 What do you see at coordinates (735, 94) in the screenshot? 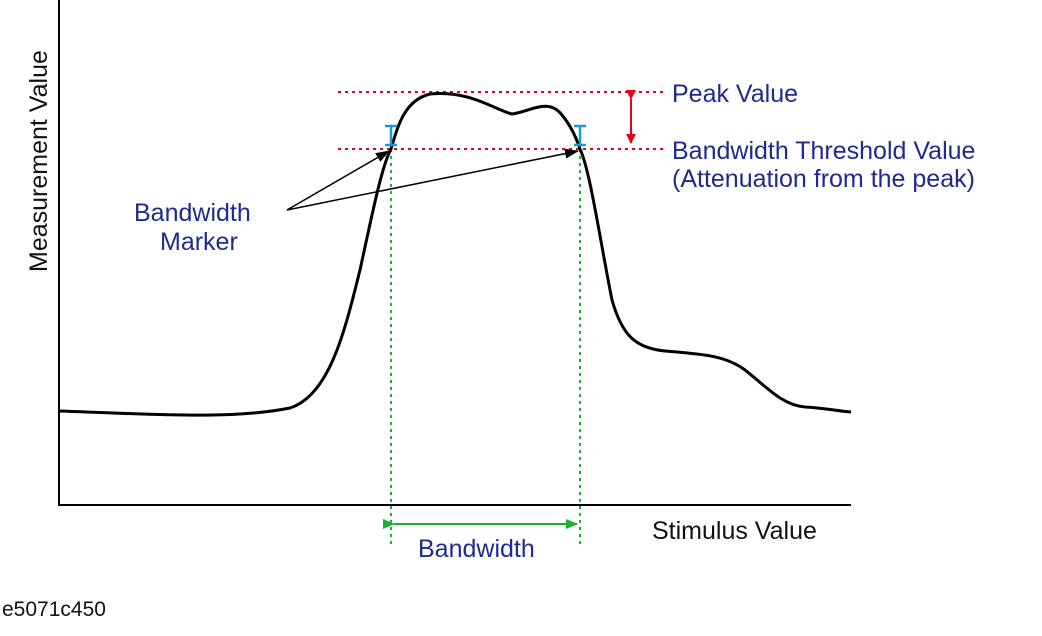
I see `peak-value-label: Peak Value` at bounding box center [735, 94].